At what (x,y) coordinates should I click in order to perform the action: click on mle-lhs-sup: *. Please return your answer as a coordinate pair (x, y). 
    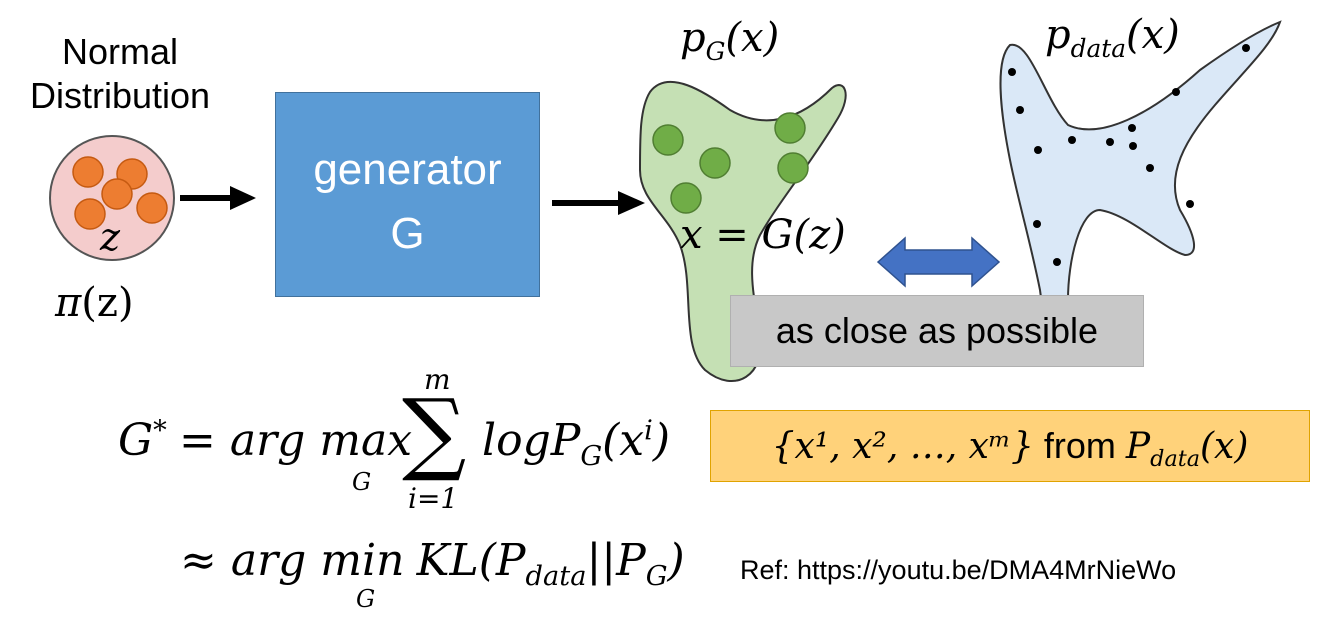
    Looking at the image, I should click on (160, 431).